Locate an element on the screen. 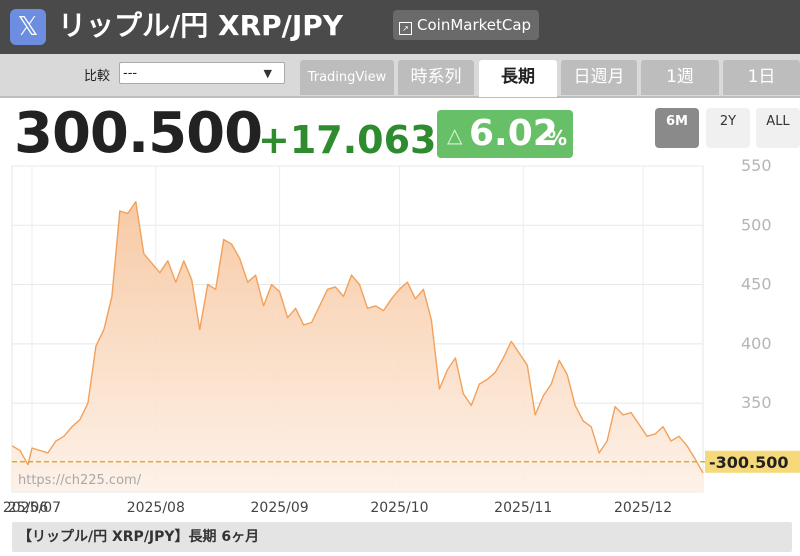 This screenshot has width=800, height=556. percent-sign: % is located at coordinates (557, 138).